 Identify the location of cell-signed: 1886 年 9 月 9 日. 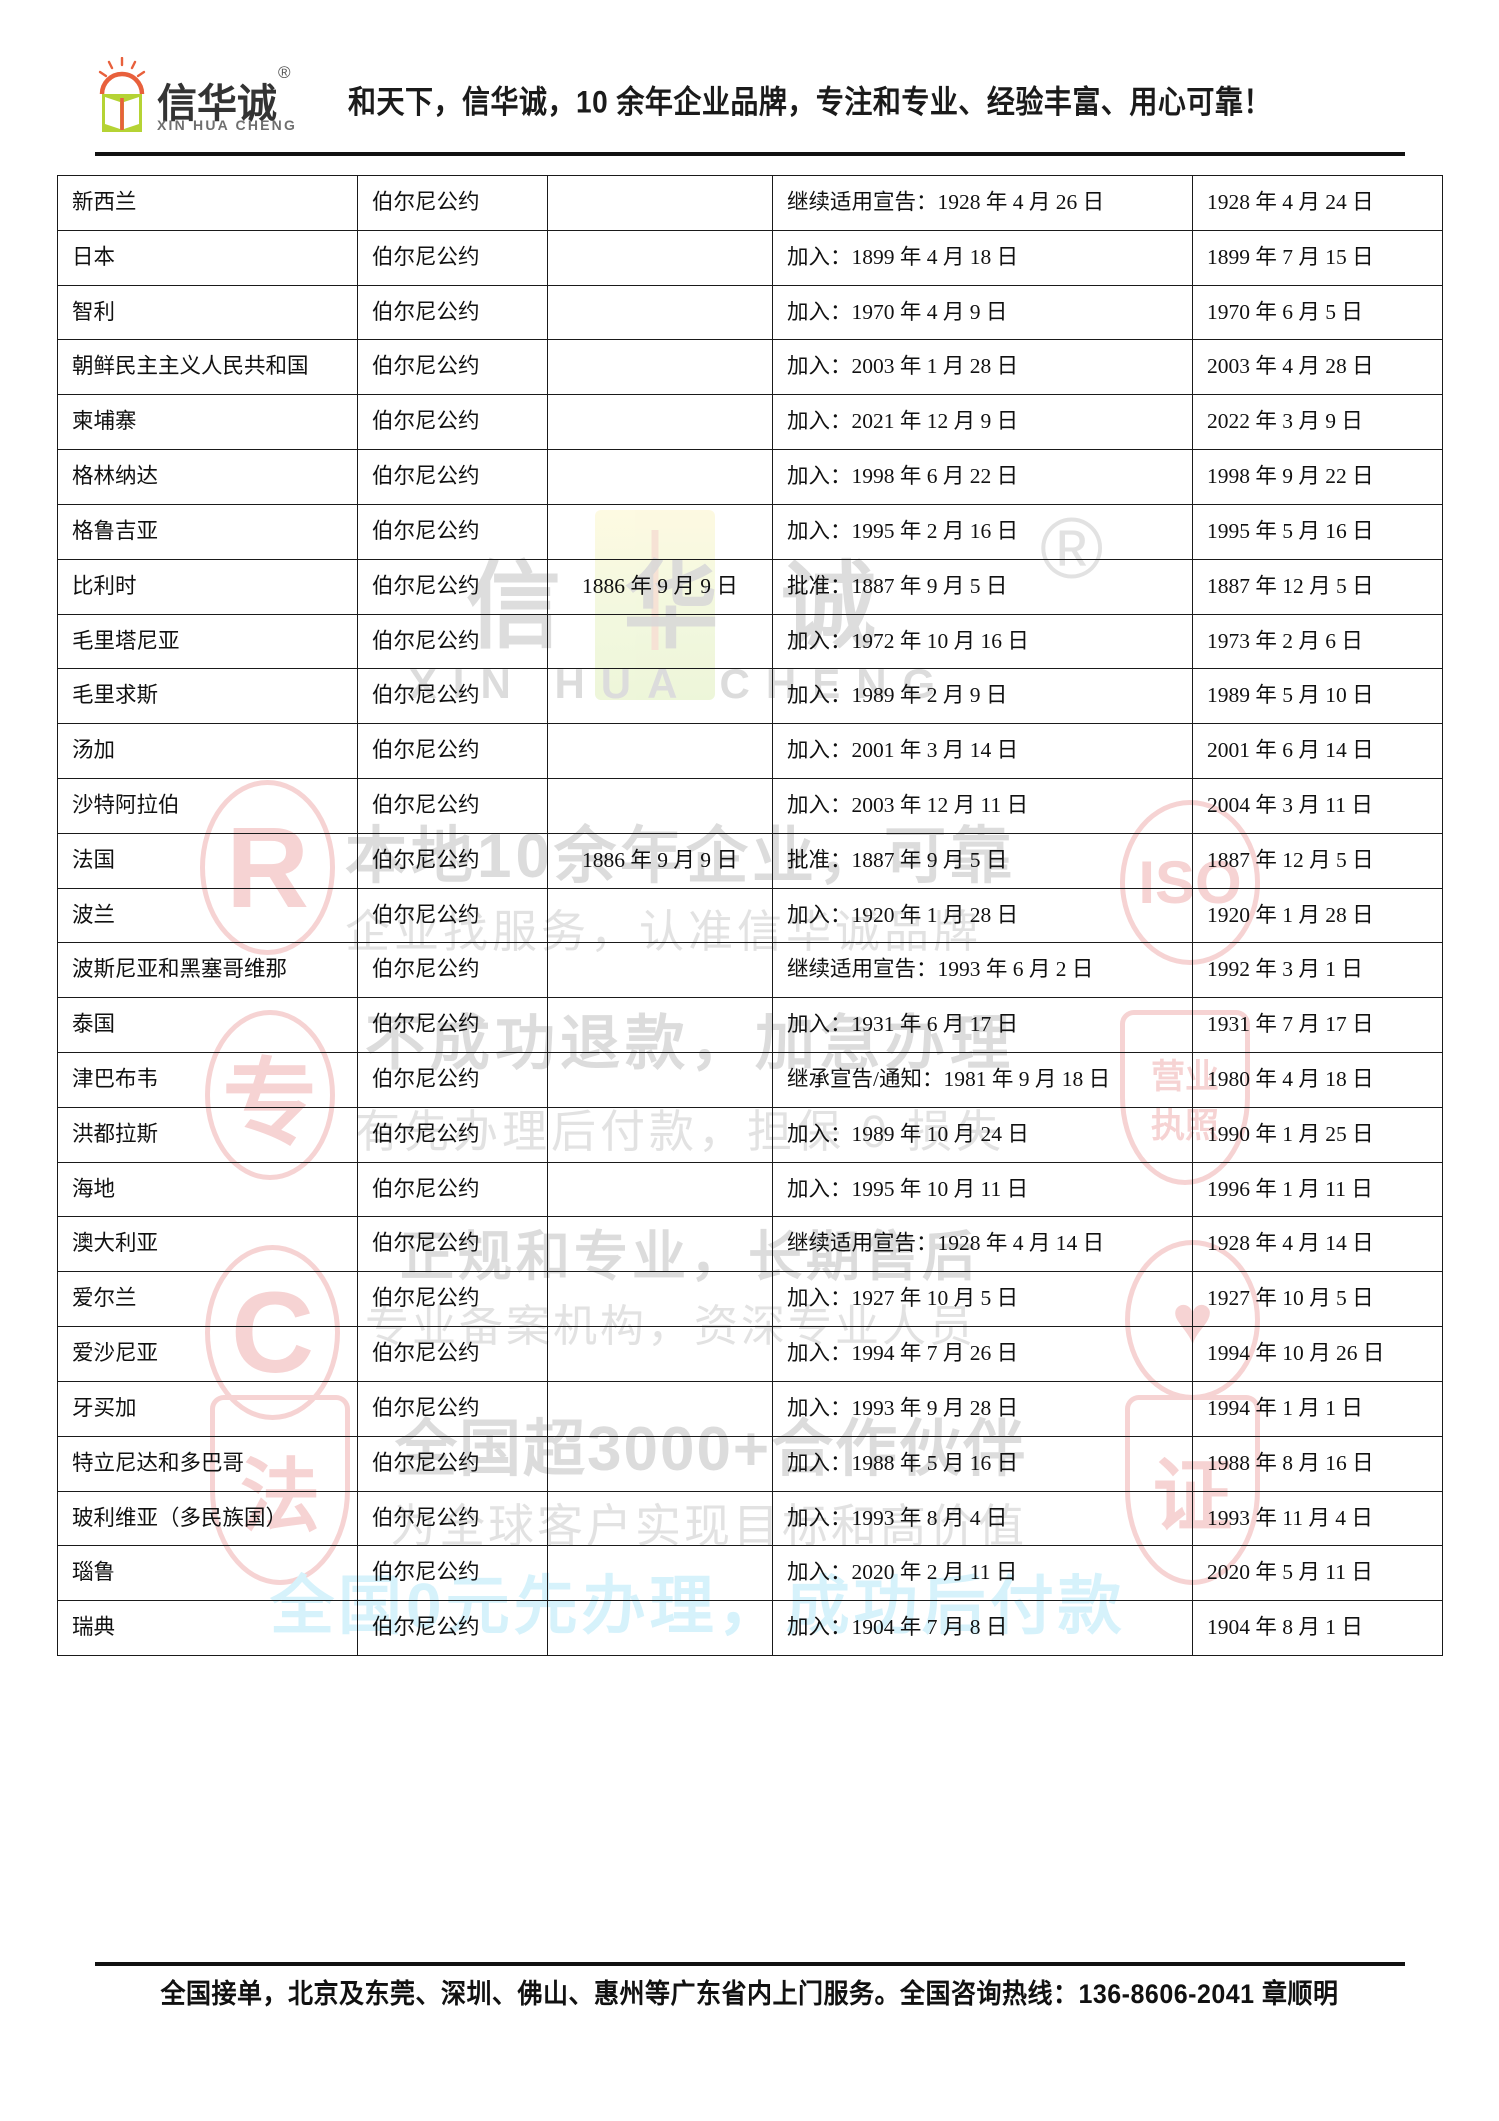
(660, 860).